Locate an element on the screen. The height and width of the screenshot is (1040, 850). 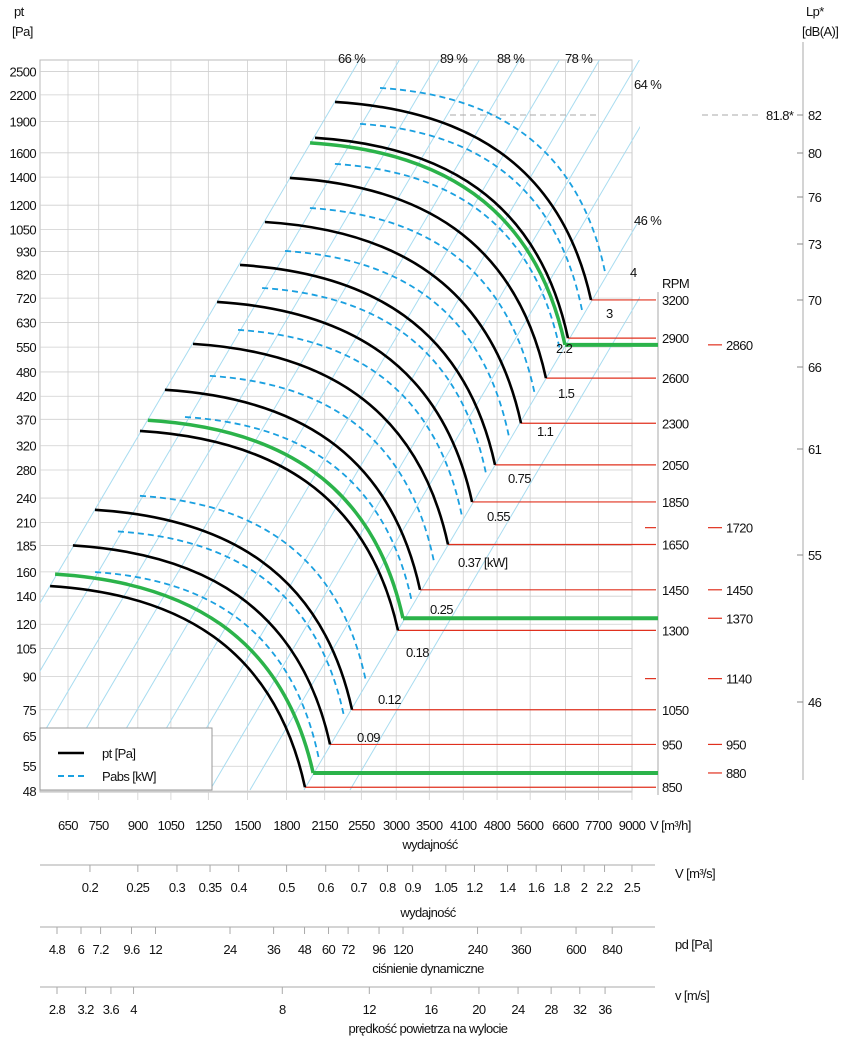
rpm-label: 950 is located at coordinates (672, 744).